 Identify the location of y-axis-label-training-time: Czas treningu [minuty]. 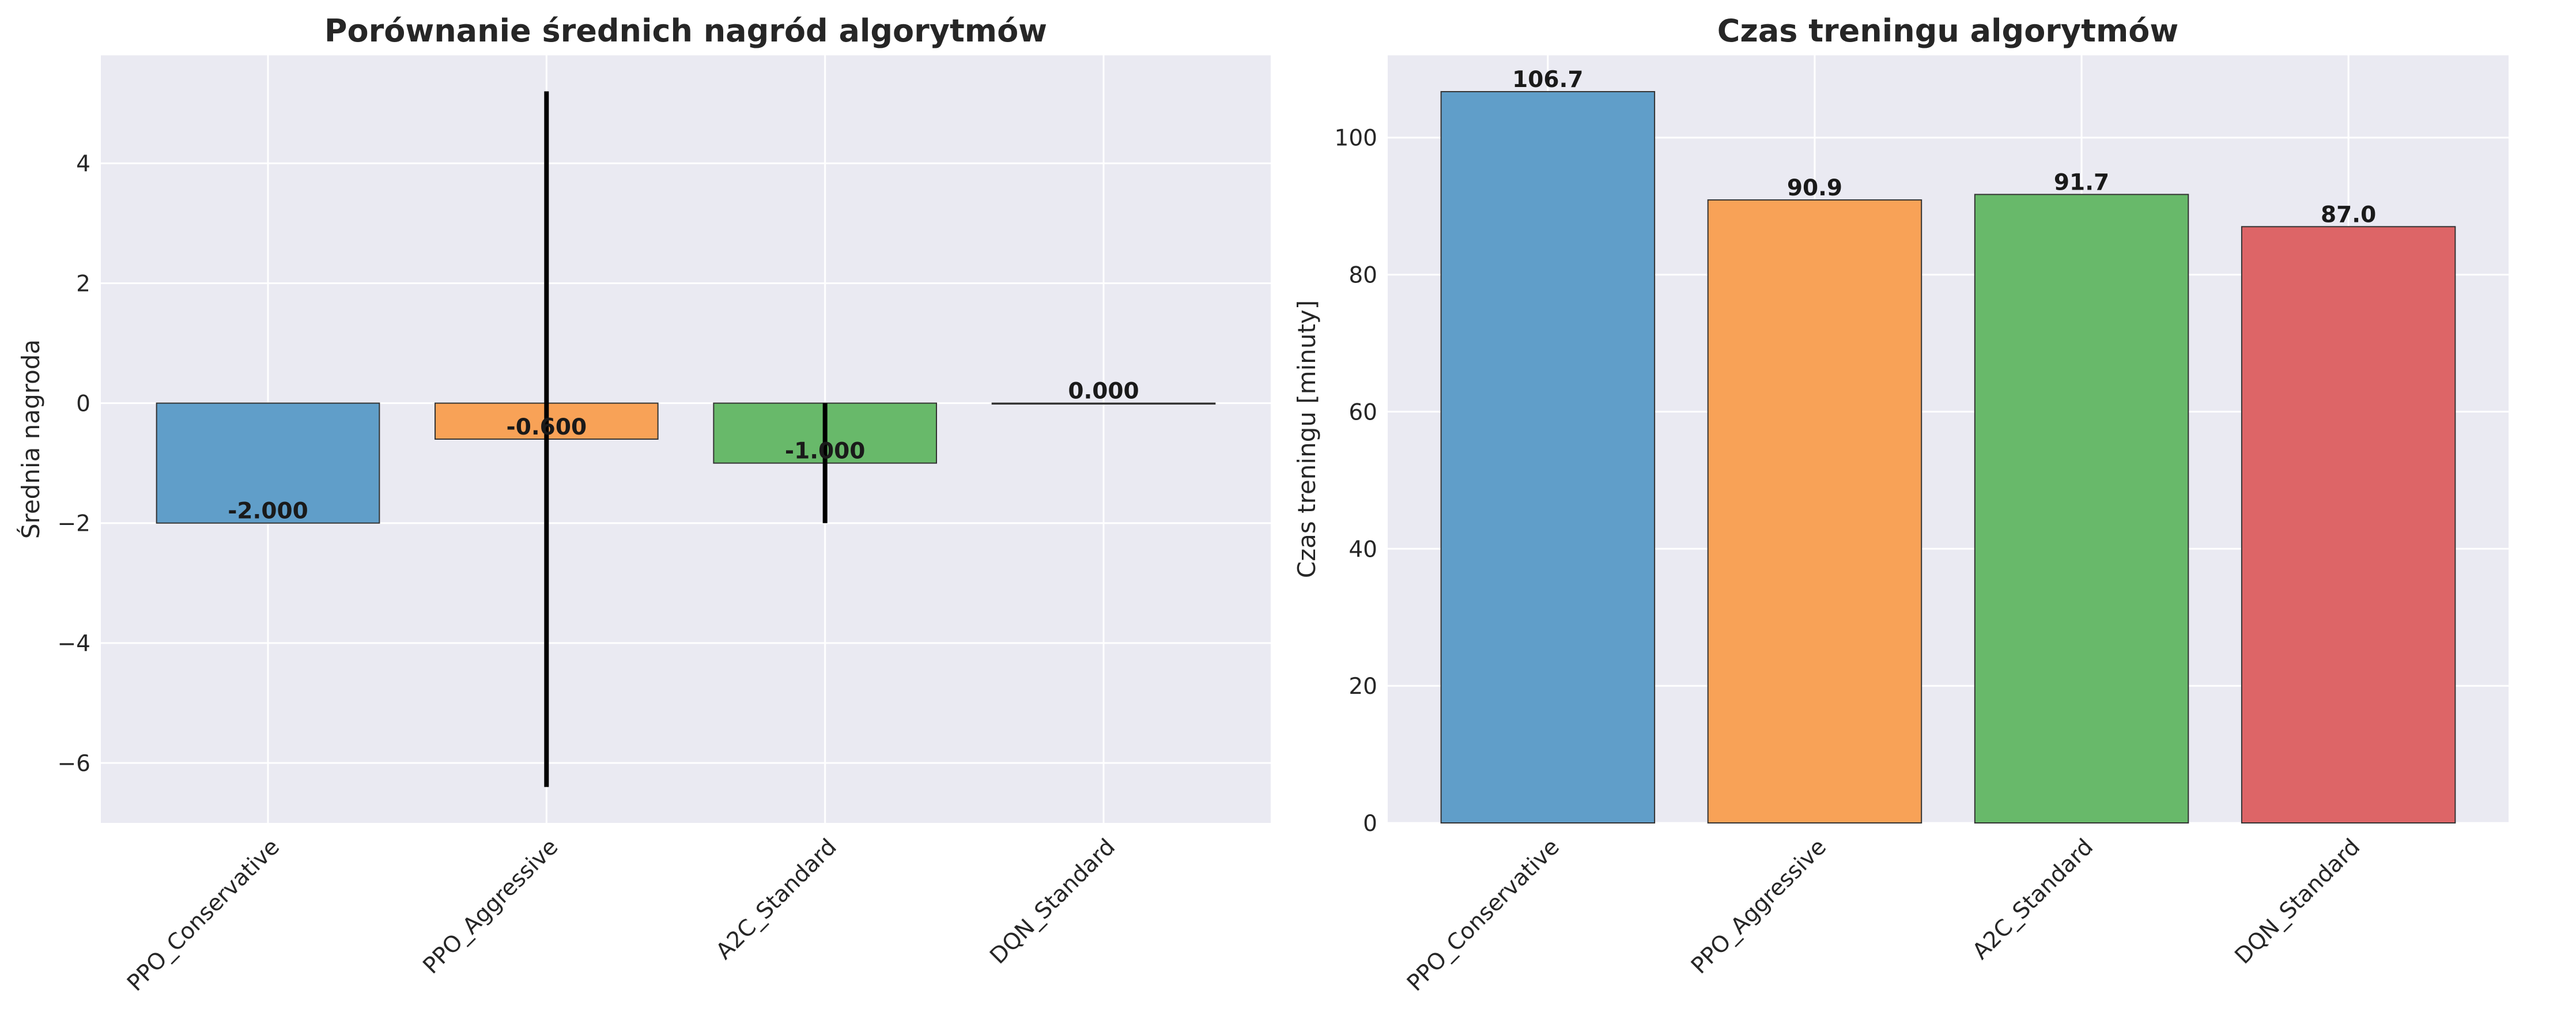
(1307, 439).